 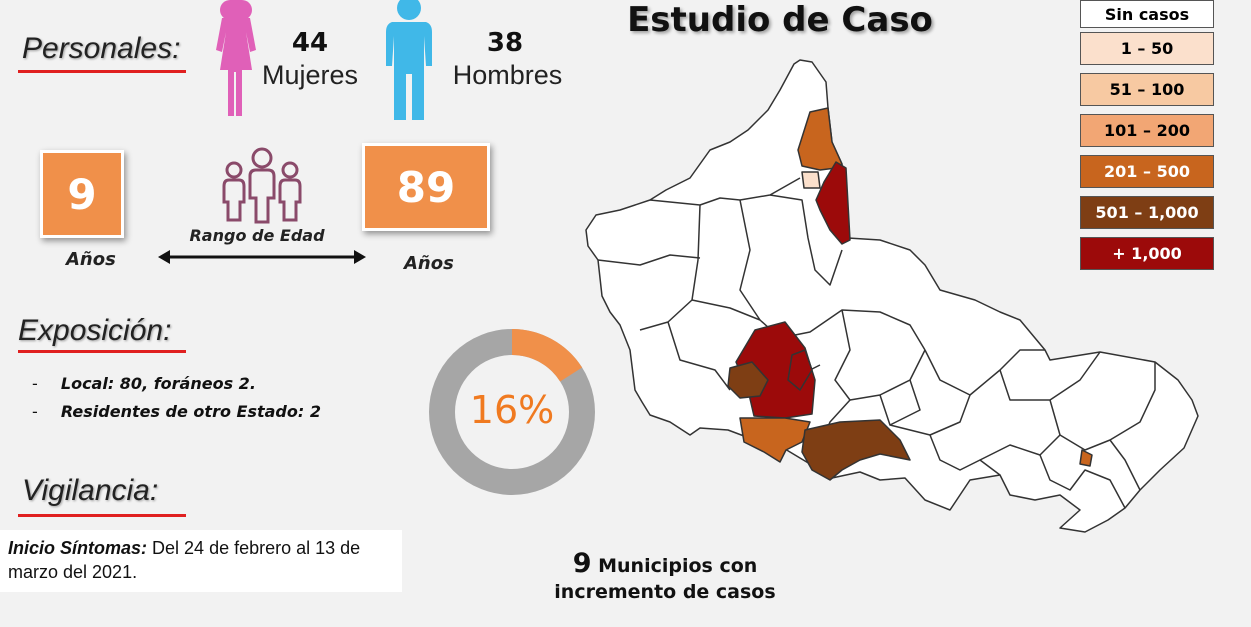 I want to click on women-count: 44, so click(x=310, y=43).